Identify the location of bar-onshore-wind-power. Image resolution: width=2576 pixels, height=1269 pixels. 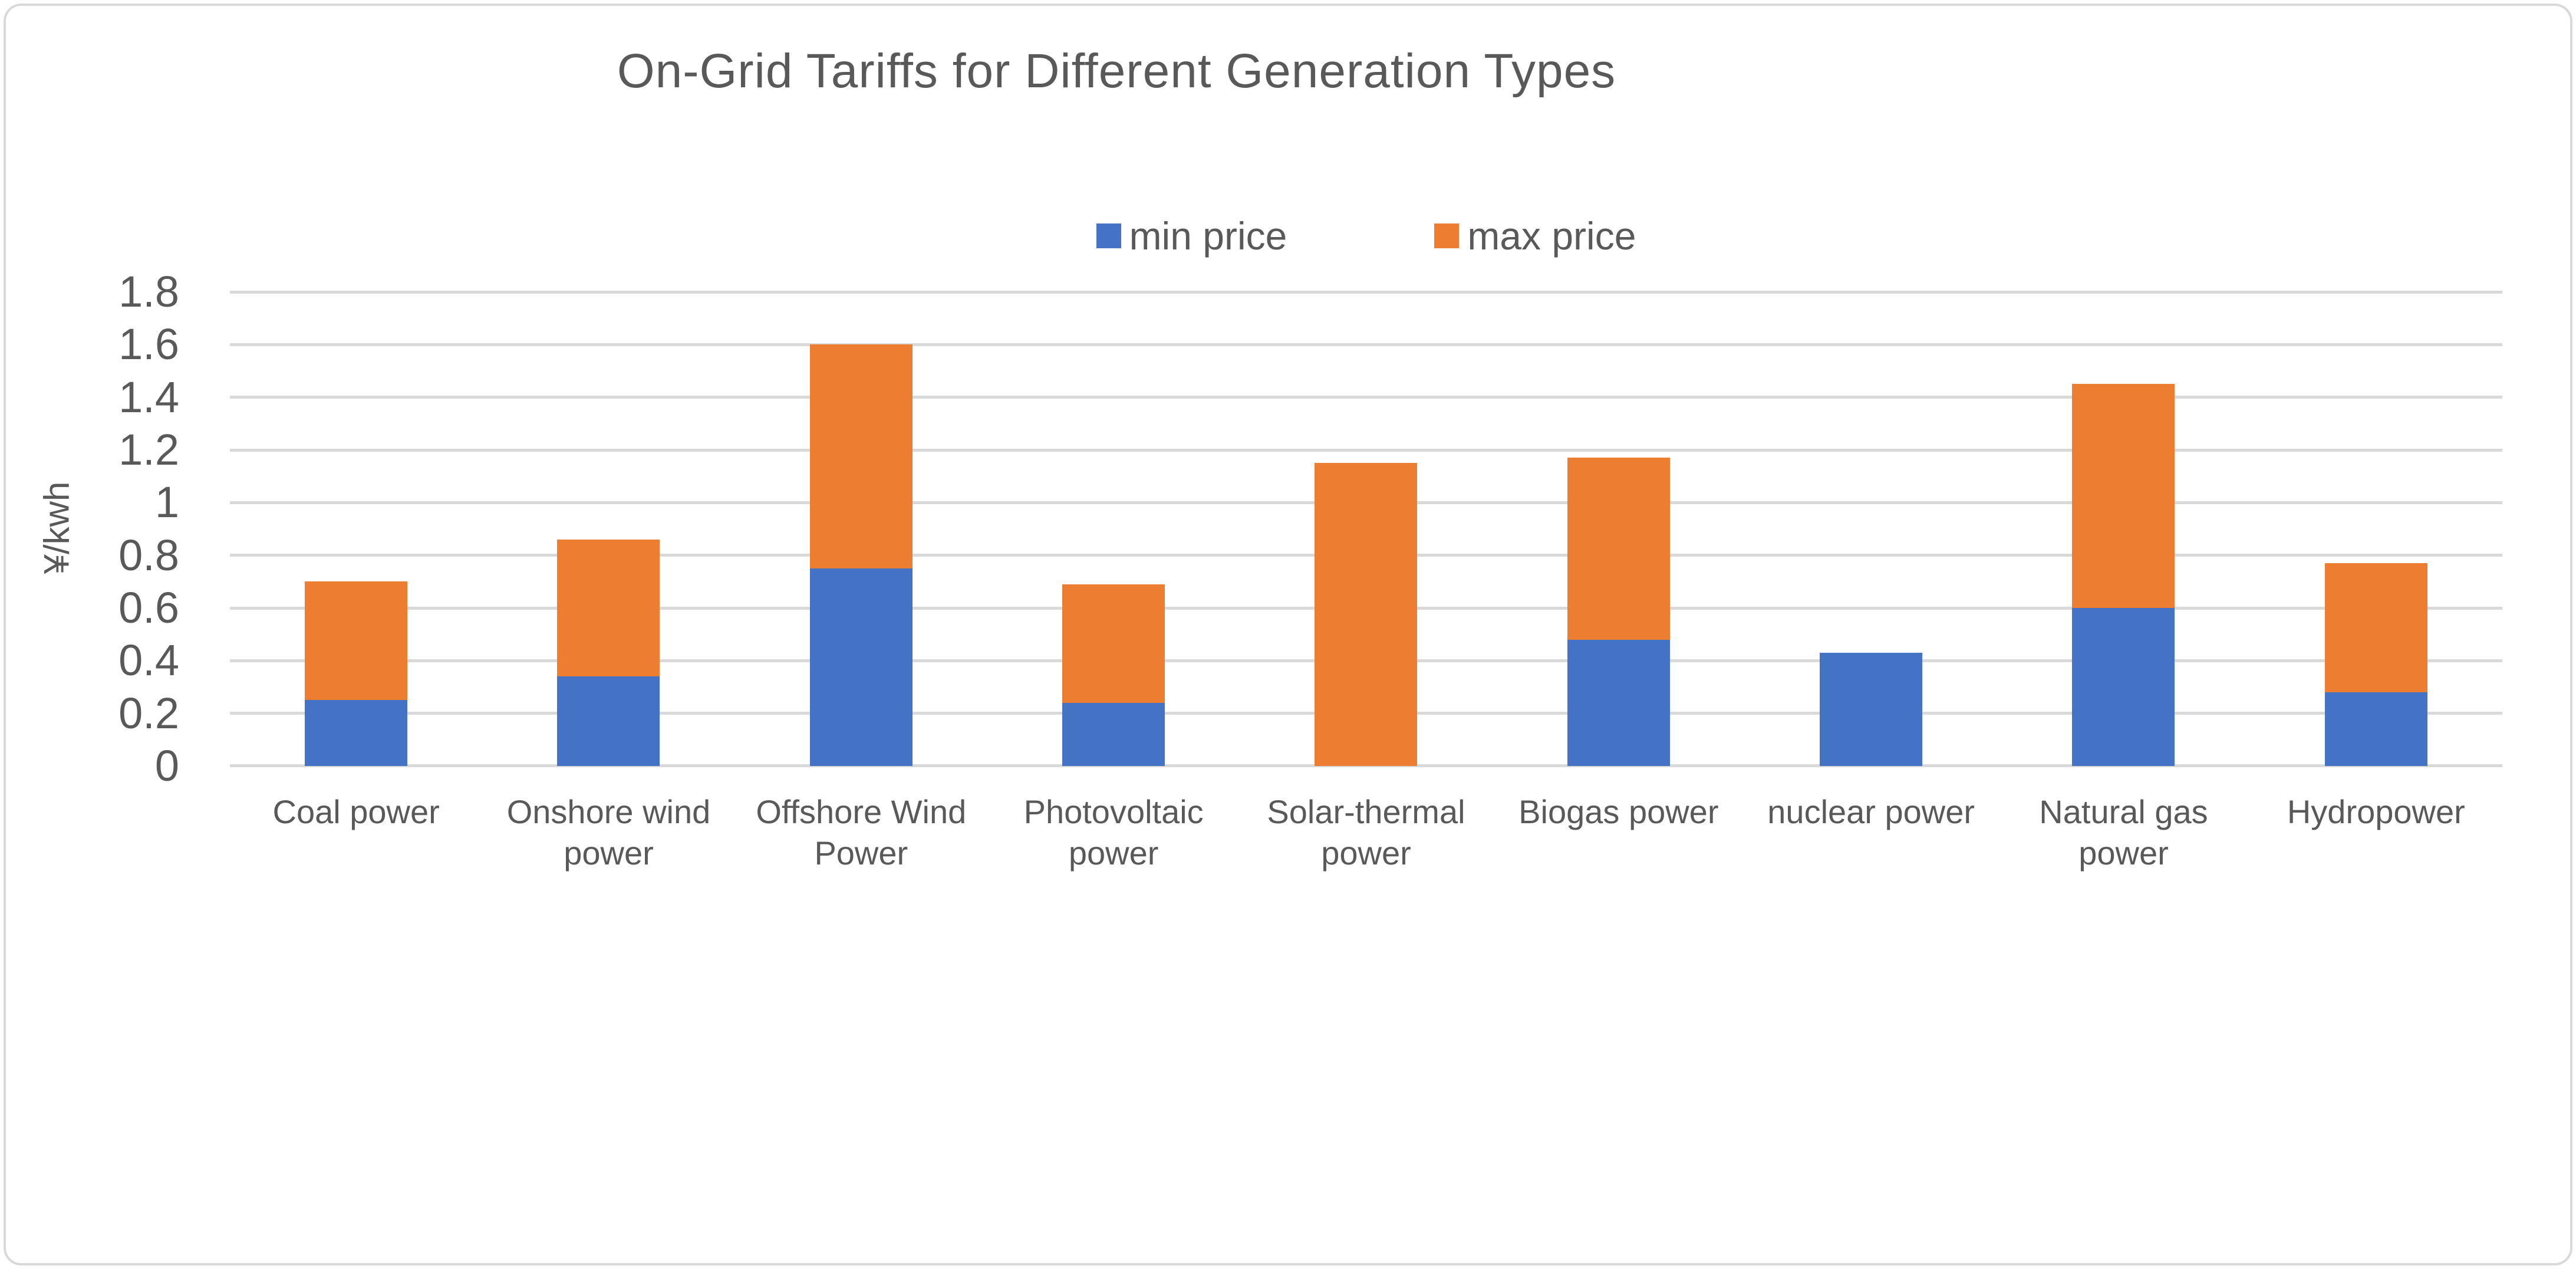
(608, 653).